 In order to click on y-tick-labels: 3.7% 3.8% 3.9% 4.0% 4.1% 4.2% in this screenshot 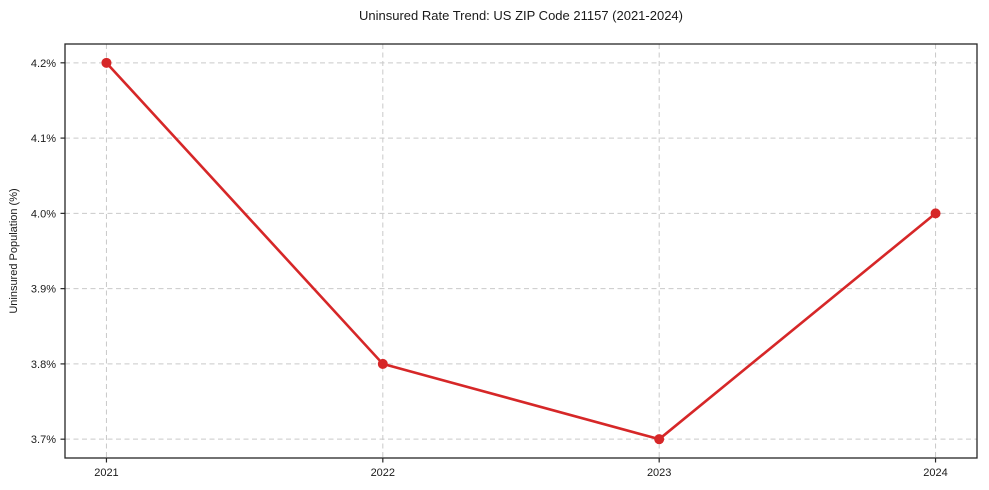, I will do `click(43, 252)`.